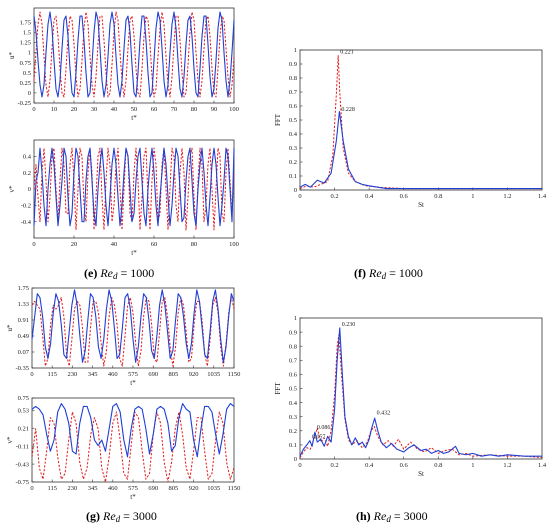 The height and width of the screenshot is (529, 550). Describe the element at coordinates (234, 374) in the screenshot. I see `x-tick-label: 1150` at that location.